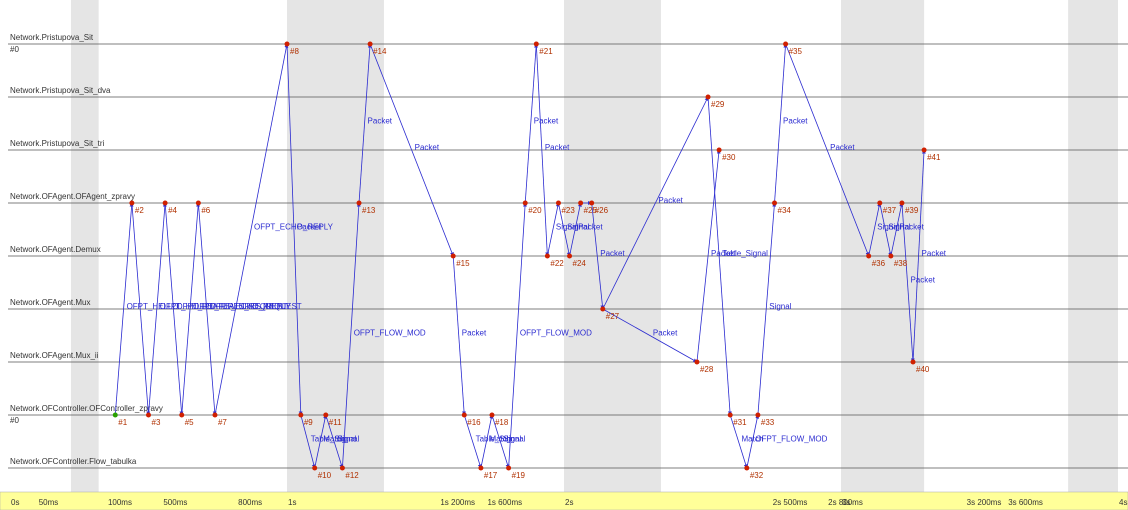  Describe the element at coordinates (899, 227) in the screenshot. I see `message-label-36: Signal` at that location.